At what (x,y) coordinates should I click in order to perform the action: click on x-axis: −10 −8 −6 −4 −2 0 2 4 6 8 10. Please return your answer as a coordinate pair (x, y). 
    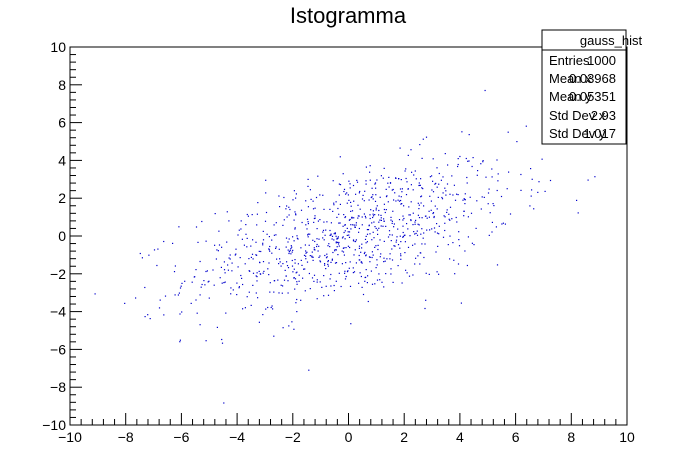
    Looking at the image, I should click on (346, 429).